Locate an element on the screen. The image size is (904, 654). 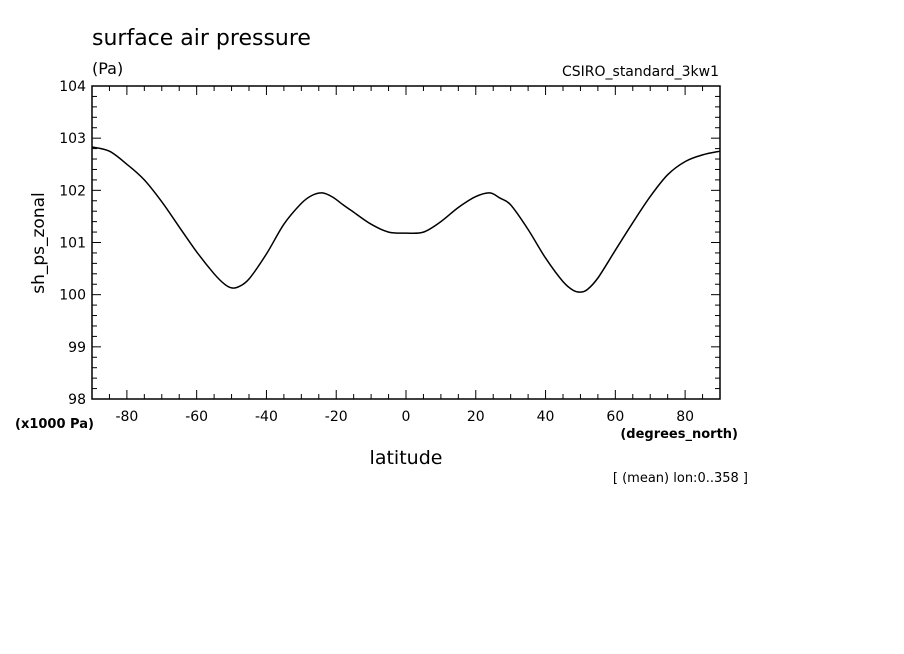
y-tick-label: 104 is located at coordinates (72, 87).